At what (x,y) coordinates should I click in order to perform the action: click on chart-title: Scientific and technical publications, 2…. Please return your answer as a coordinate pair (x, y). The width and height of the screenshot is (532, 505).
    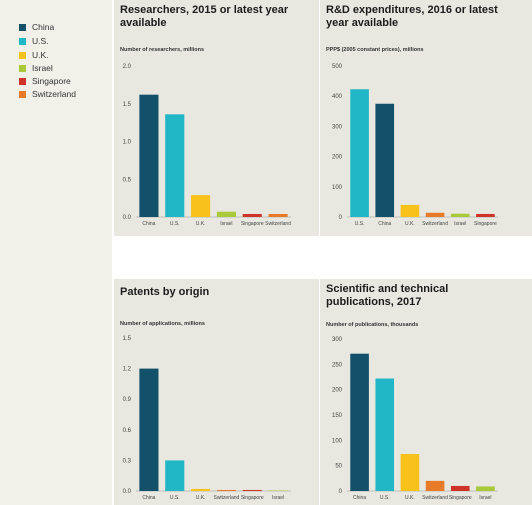
    Looking at the image, I should click on (387, 295).